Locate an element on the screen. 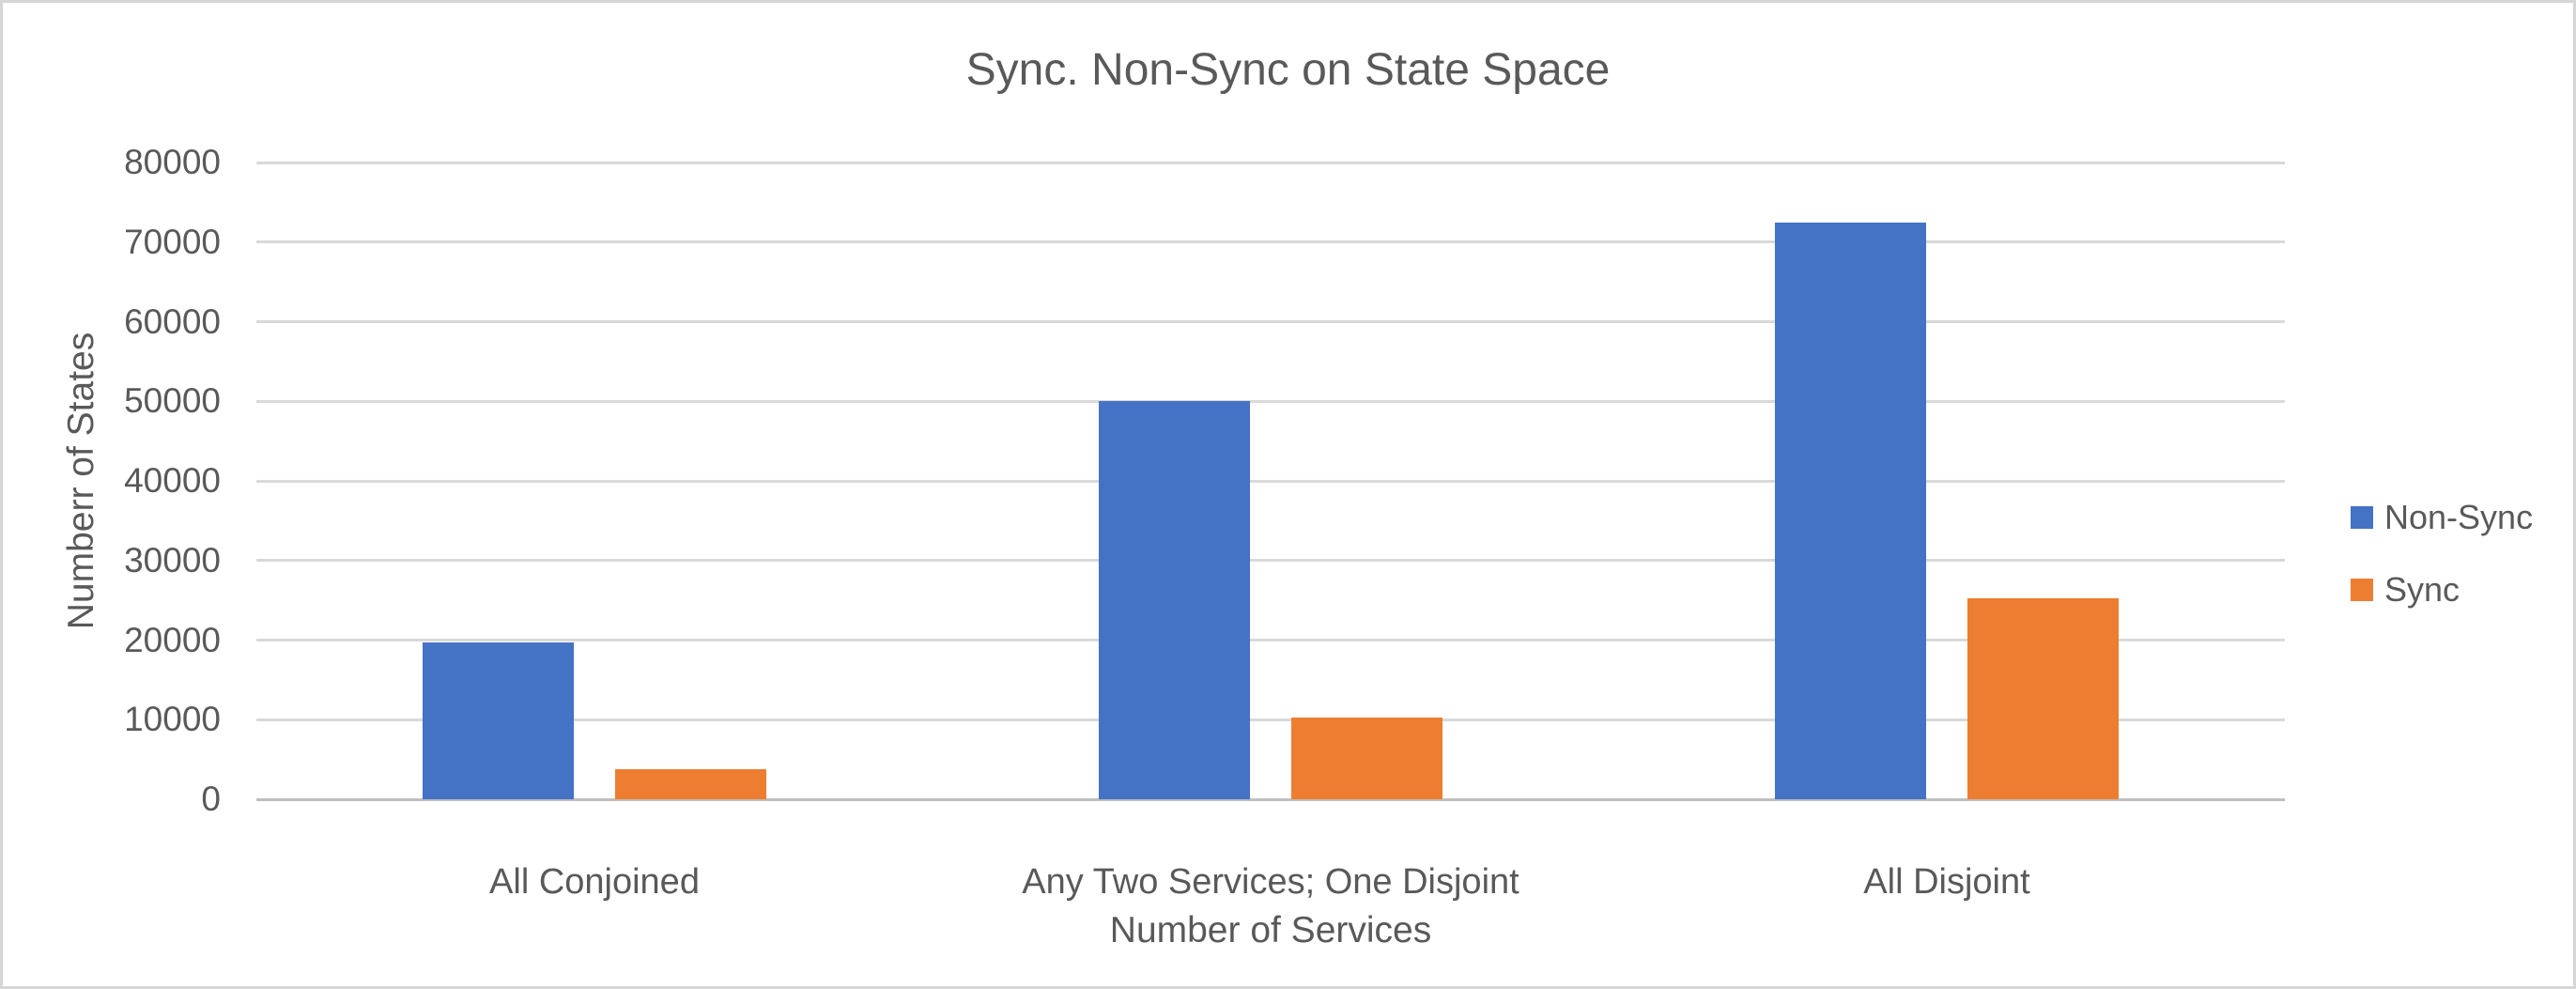 Image resolution: width=2576 pixels, height=989 pixels. y-tick-label-70000: 70000 is located at coordinates (172, 242).